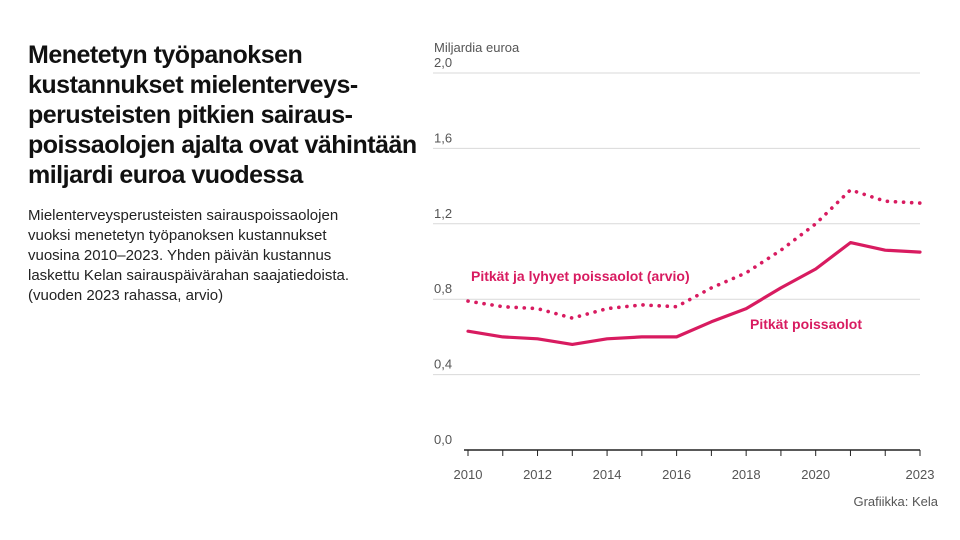 The image size is (960, 540). Describe the element at coordinates (477, 47) in the screenshot. I see `y-axis-title: Miljardia euroa` at that location.